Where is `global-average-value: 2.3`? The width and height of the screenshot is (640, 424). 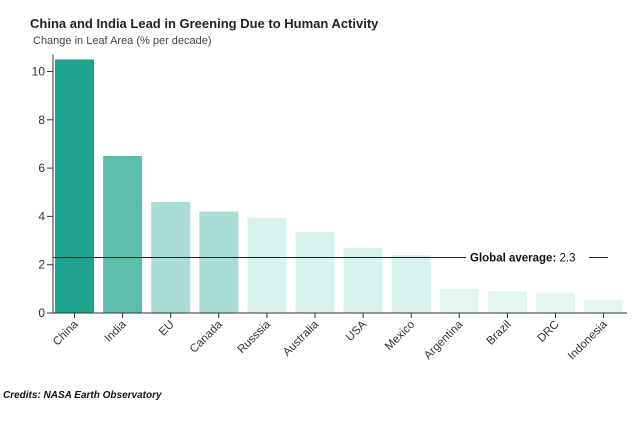
global-average-value: 2.3 is located at coordinates (567, 258).